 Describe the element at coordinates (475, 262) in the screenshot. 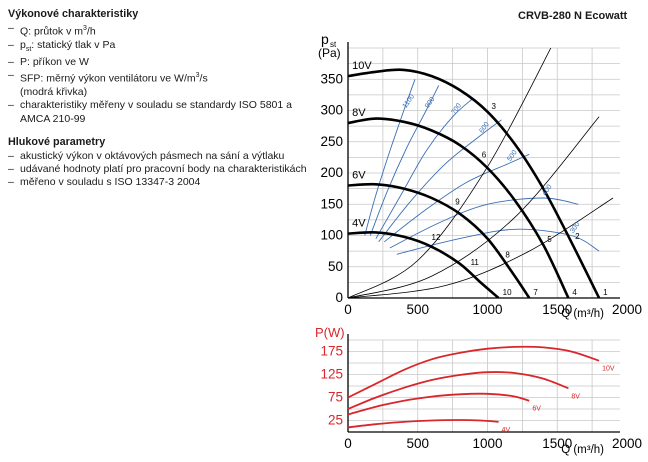

I see `operating-point-label: 11` at that location.